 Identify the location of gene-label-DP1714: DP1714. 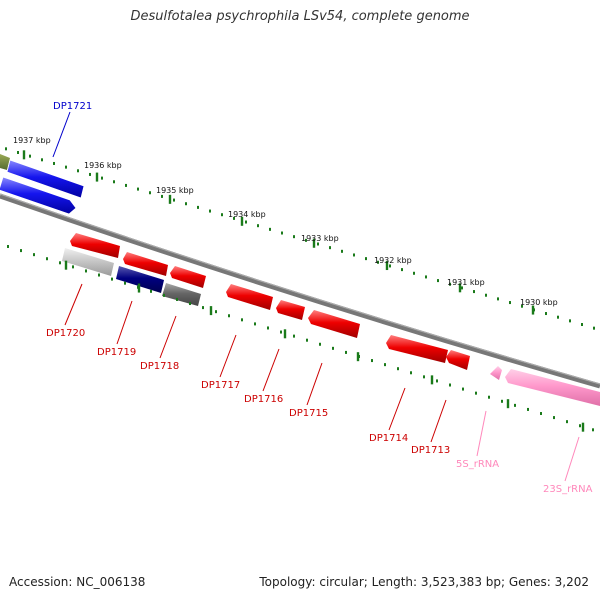
(388, 438).